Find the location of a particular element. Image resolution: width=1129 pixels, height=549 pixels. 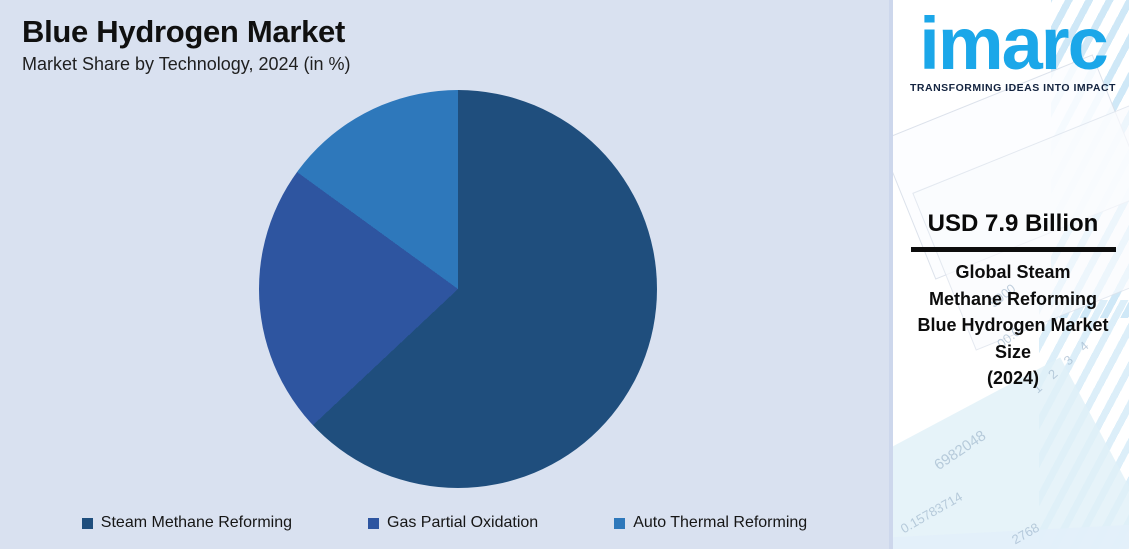

legend-item-auto-thermal-reforming: Auto Thermal Reforming is located at coordinates (710, 523).